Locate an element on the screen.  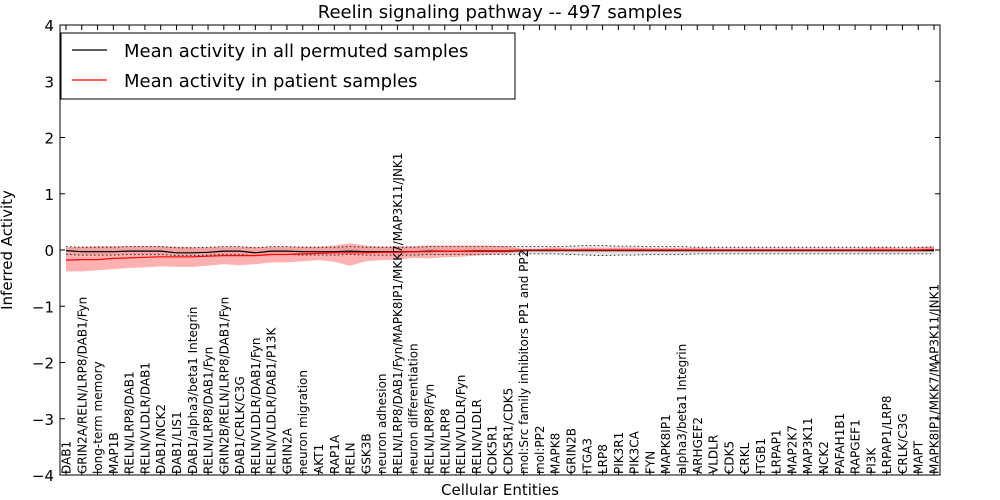
x-tick-label: DAB1/NCK2 is located at coordinates (161, 439).